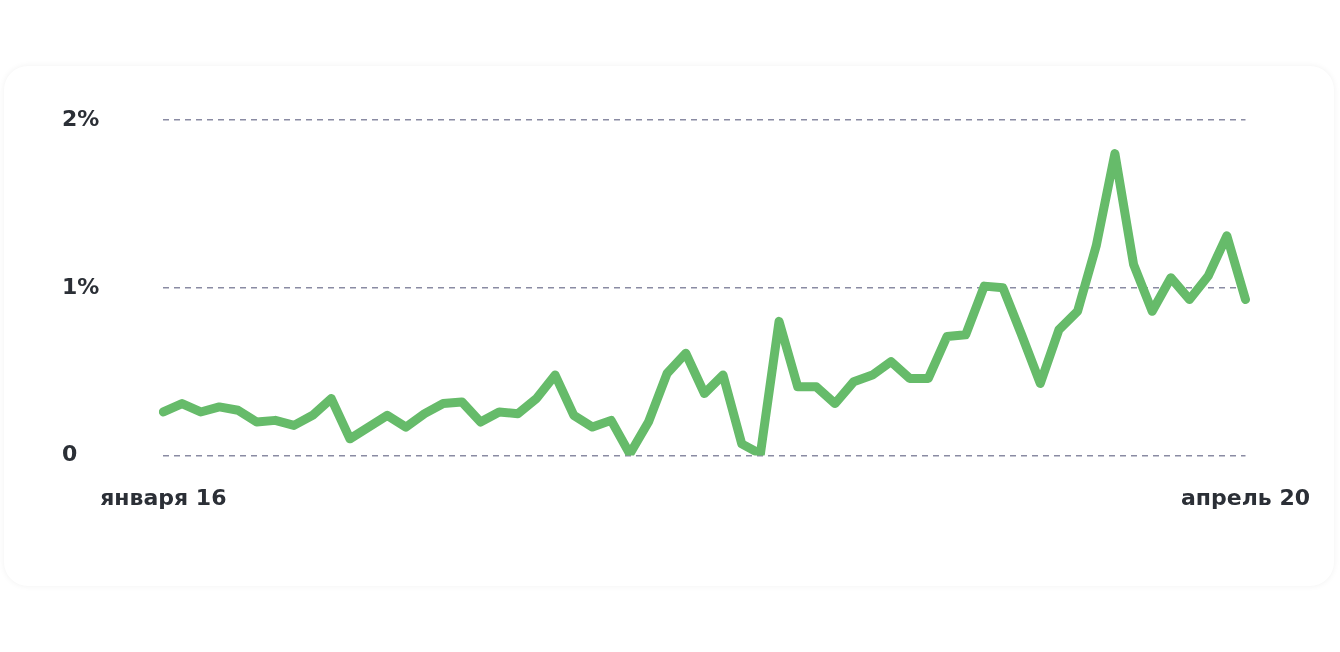  What do you see at coordinates (1245, 497) in the screenshot?
I see `x-tick-label: апрель 20` at bounding box center [1245, 497].